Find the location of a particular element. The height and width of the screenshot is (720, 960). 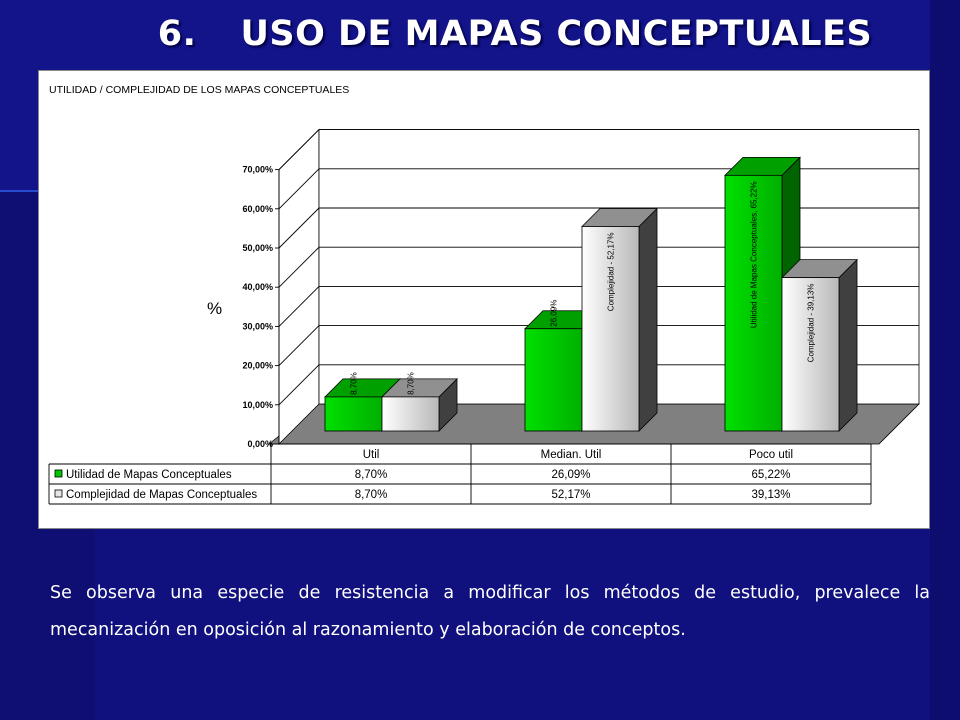

legend-label: Utilidad de Mapas Conceptuales is located at coordinates (149, 475).